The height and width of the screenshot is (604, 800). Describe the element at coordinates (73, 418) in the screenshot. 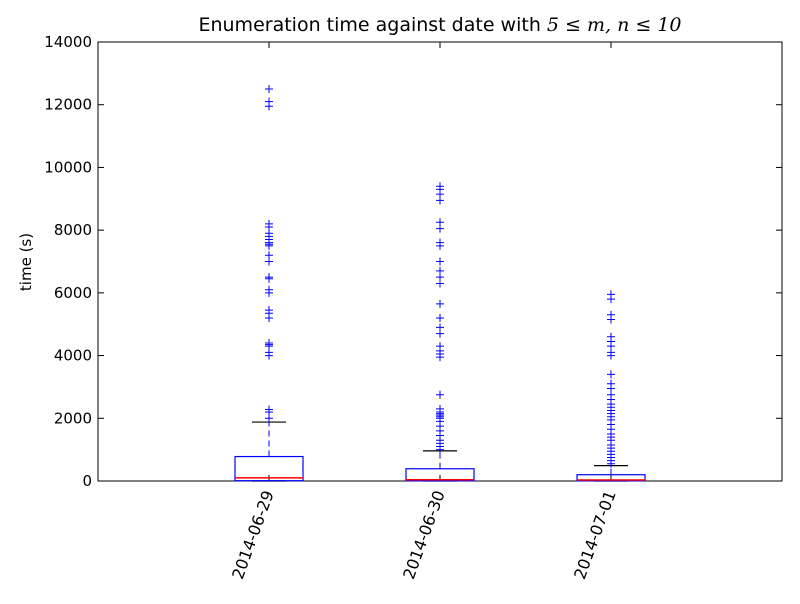

I see `y-tick-label: 2000` at that location.